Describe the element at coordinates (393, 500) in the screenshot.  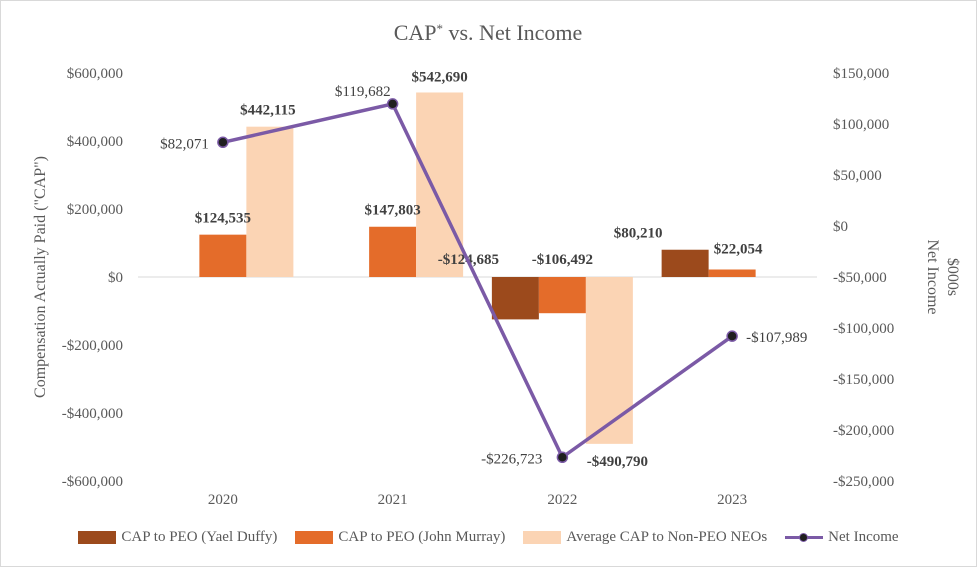
I see `x-tick-label: 2021` at that location.